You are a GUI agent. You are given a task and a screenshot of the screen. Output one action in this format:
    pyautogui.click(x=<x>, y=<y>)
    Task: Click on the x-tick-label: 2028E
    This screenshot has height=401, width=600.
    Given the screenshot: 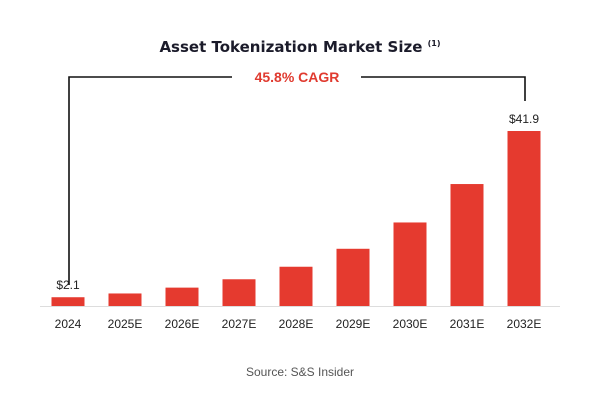 What is the action you would take?
    pyautogui.click(x=296, y=324)
    